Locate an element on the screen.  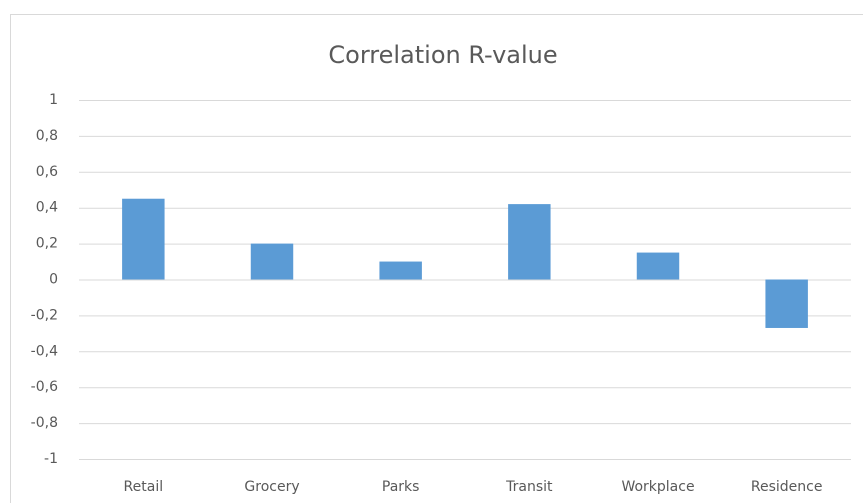
x-tick-label: Transit is located at coordinates (529, 487).